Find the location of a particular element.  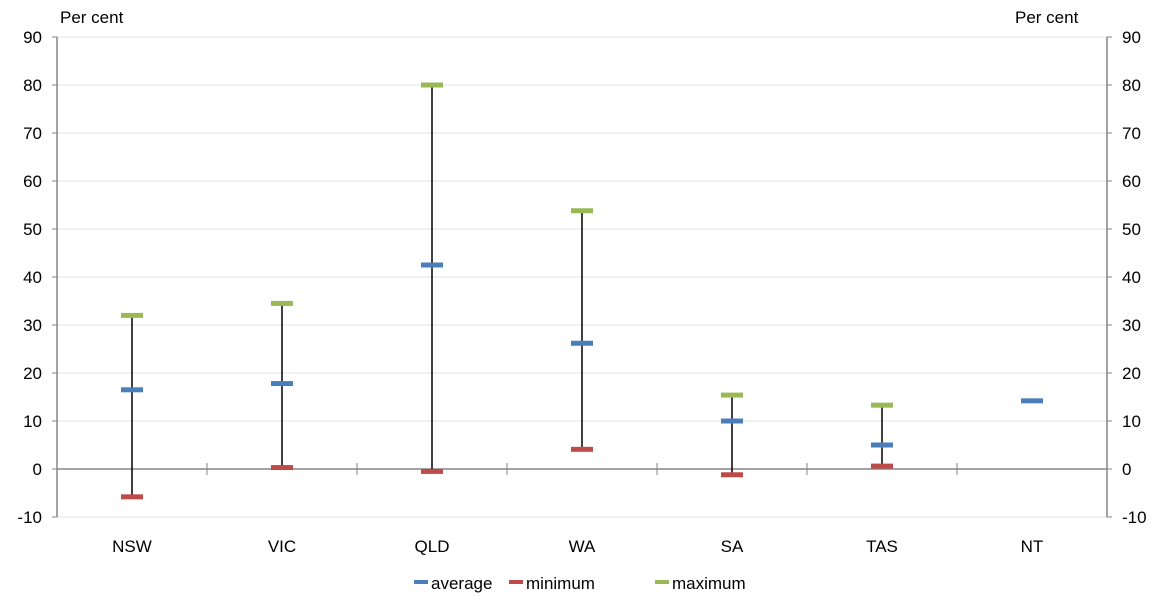

x-tick-label: WA is located at coordinates (582, 546).